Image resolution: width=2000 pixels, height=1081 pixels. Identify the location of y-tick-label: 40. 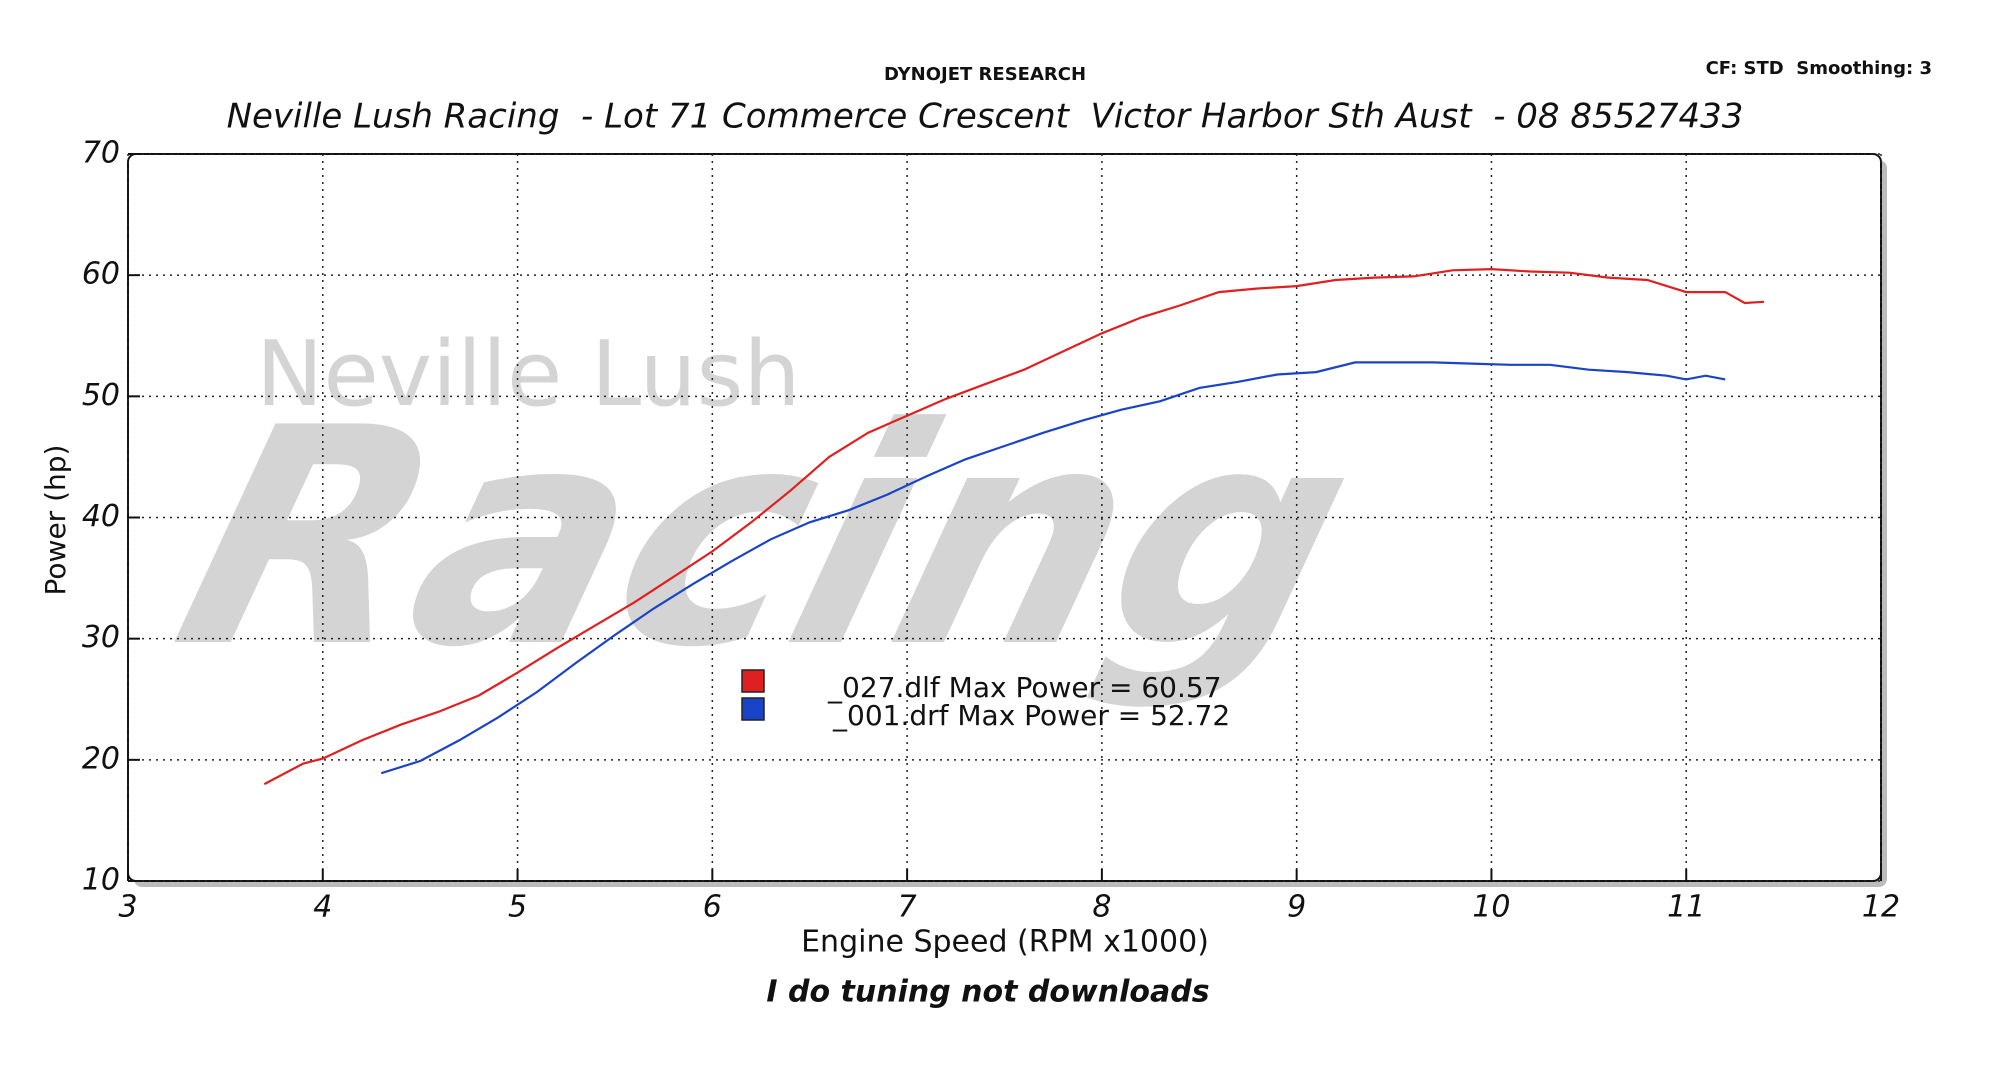
(101, 516).